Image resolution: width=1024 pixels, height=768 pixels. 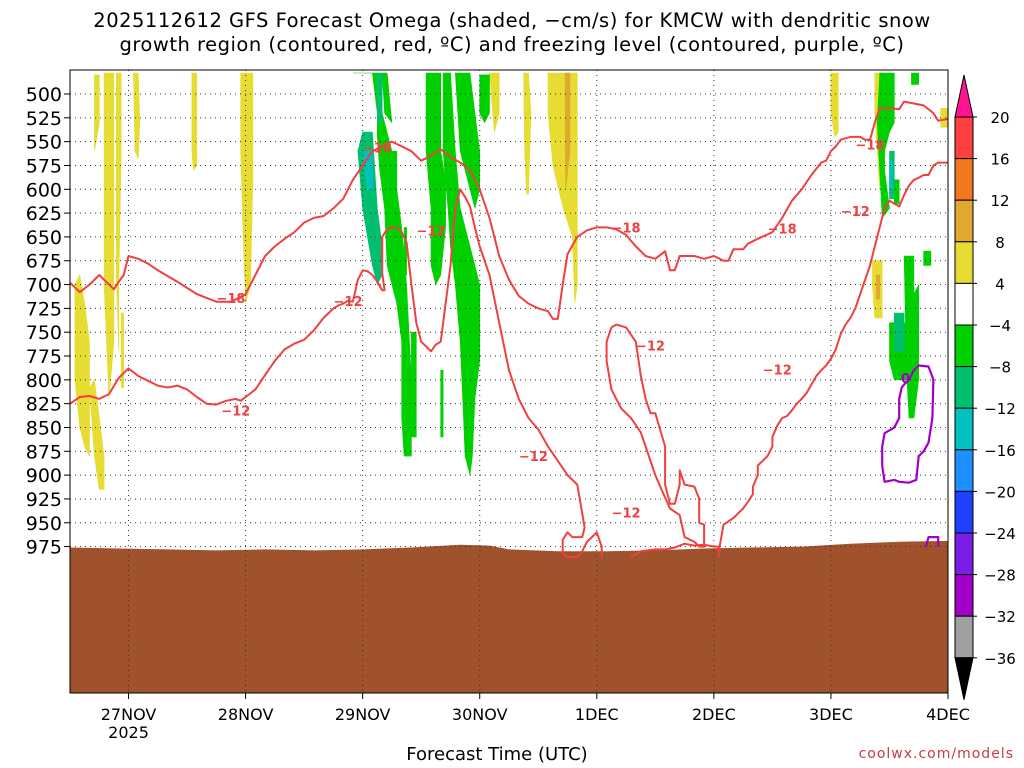 I want to click on x-tick-label: 4DEC, so click(x=948, y=714).